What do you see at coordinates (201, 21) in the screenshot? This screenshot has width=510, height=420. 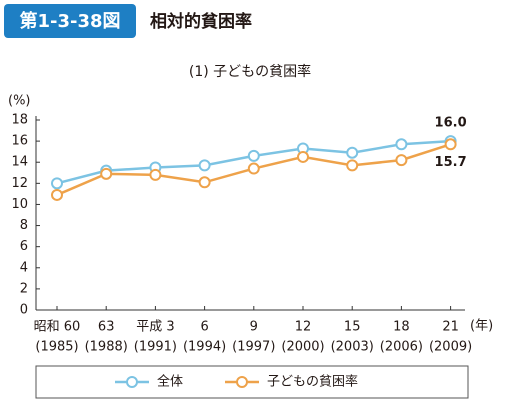 I see `page-title: 相対的貧困率` at bounding box center [201, 21].